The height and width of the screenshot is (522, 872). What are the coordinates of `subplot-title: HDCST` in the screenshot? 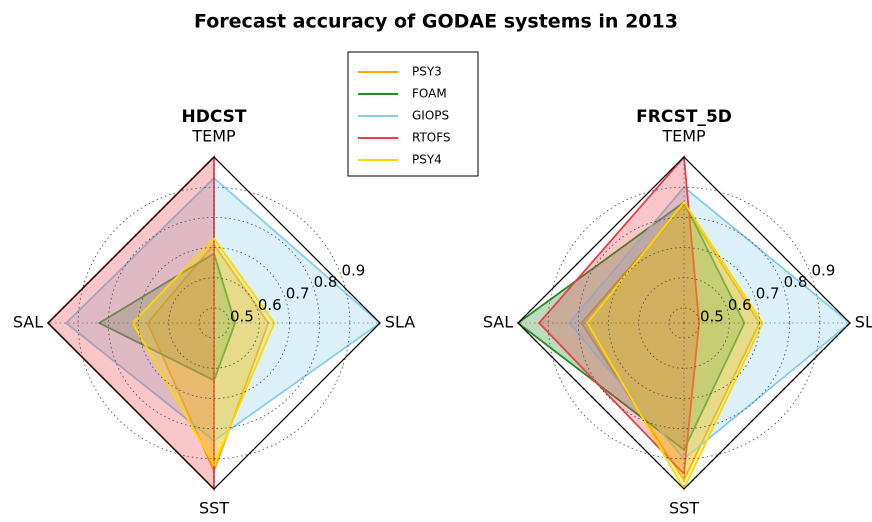 It's located at (214, 117).